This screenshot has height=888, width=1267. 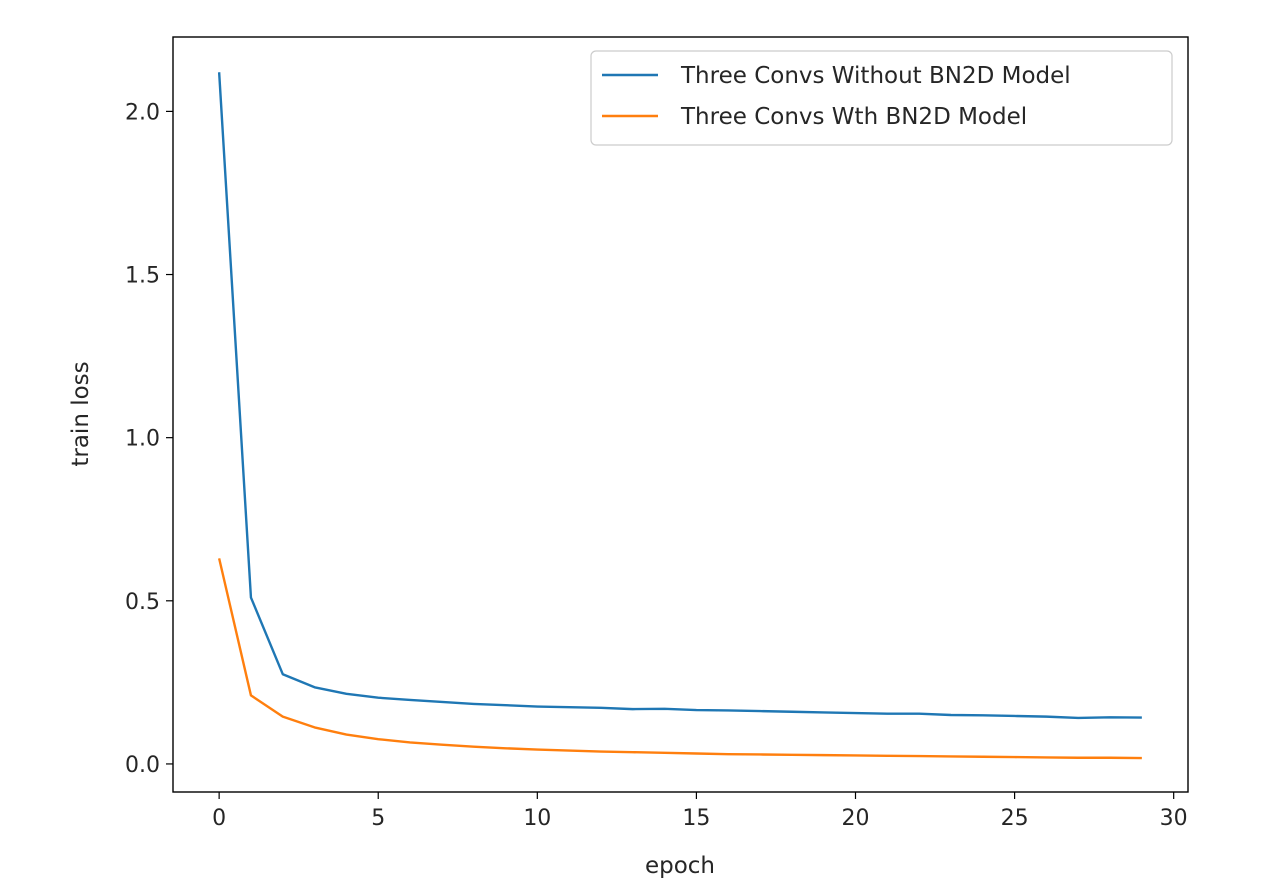 What do you see at coordinates (1015, 818) in the screenshot?
I see `x-tick-label: 25` at bounding box center [1015, 818].